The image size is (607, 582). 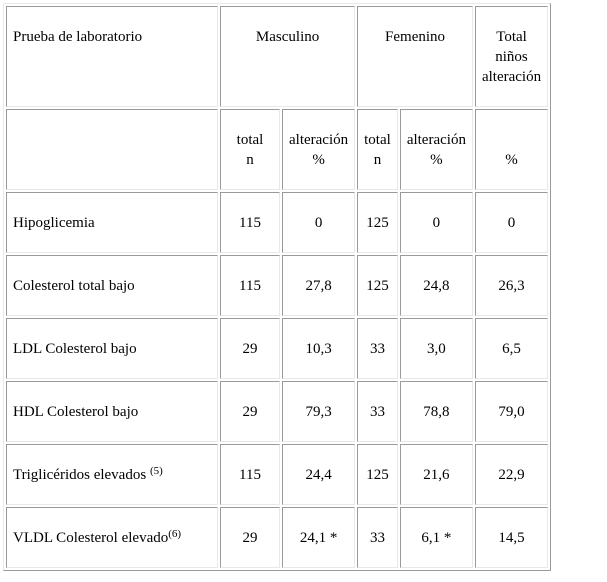 What do you see at coordinates (319, 222) in the screenshot?
I see `row-male-pct: 0` at bounding box center [319, 222].